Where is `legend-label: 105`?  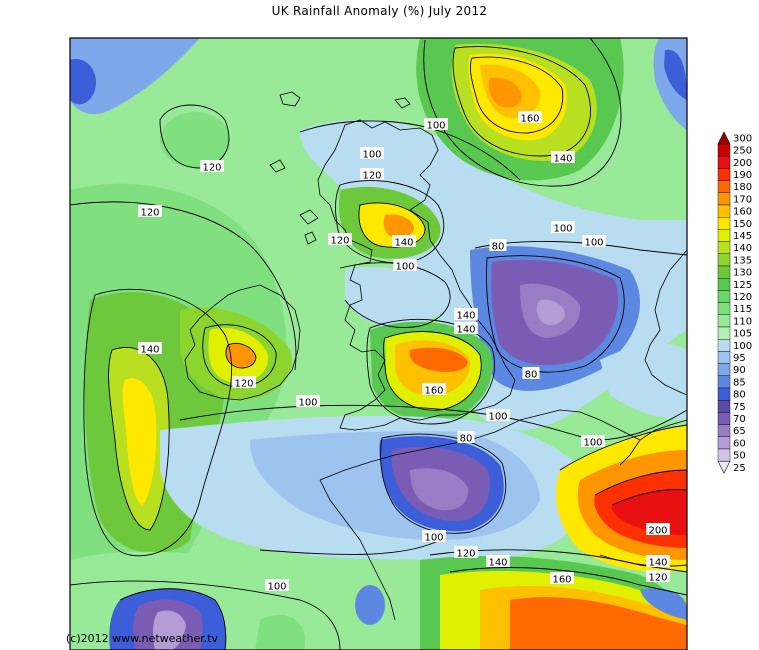
legend-label: 105 is located at coordinates (742, 334).